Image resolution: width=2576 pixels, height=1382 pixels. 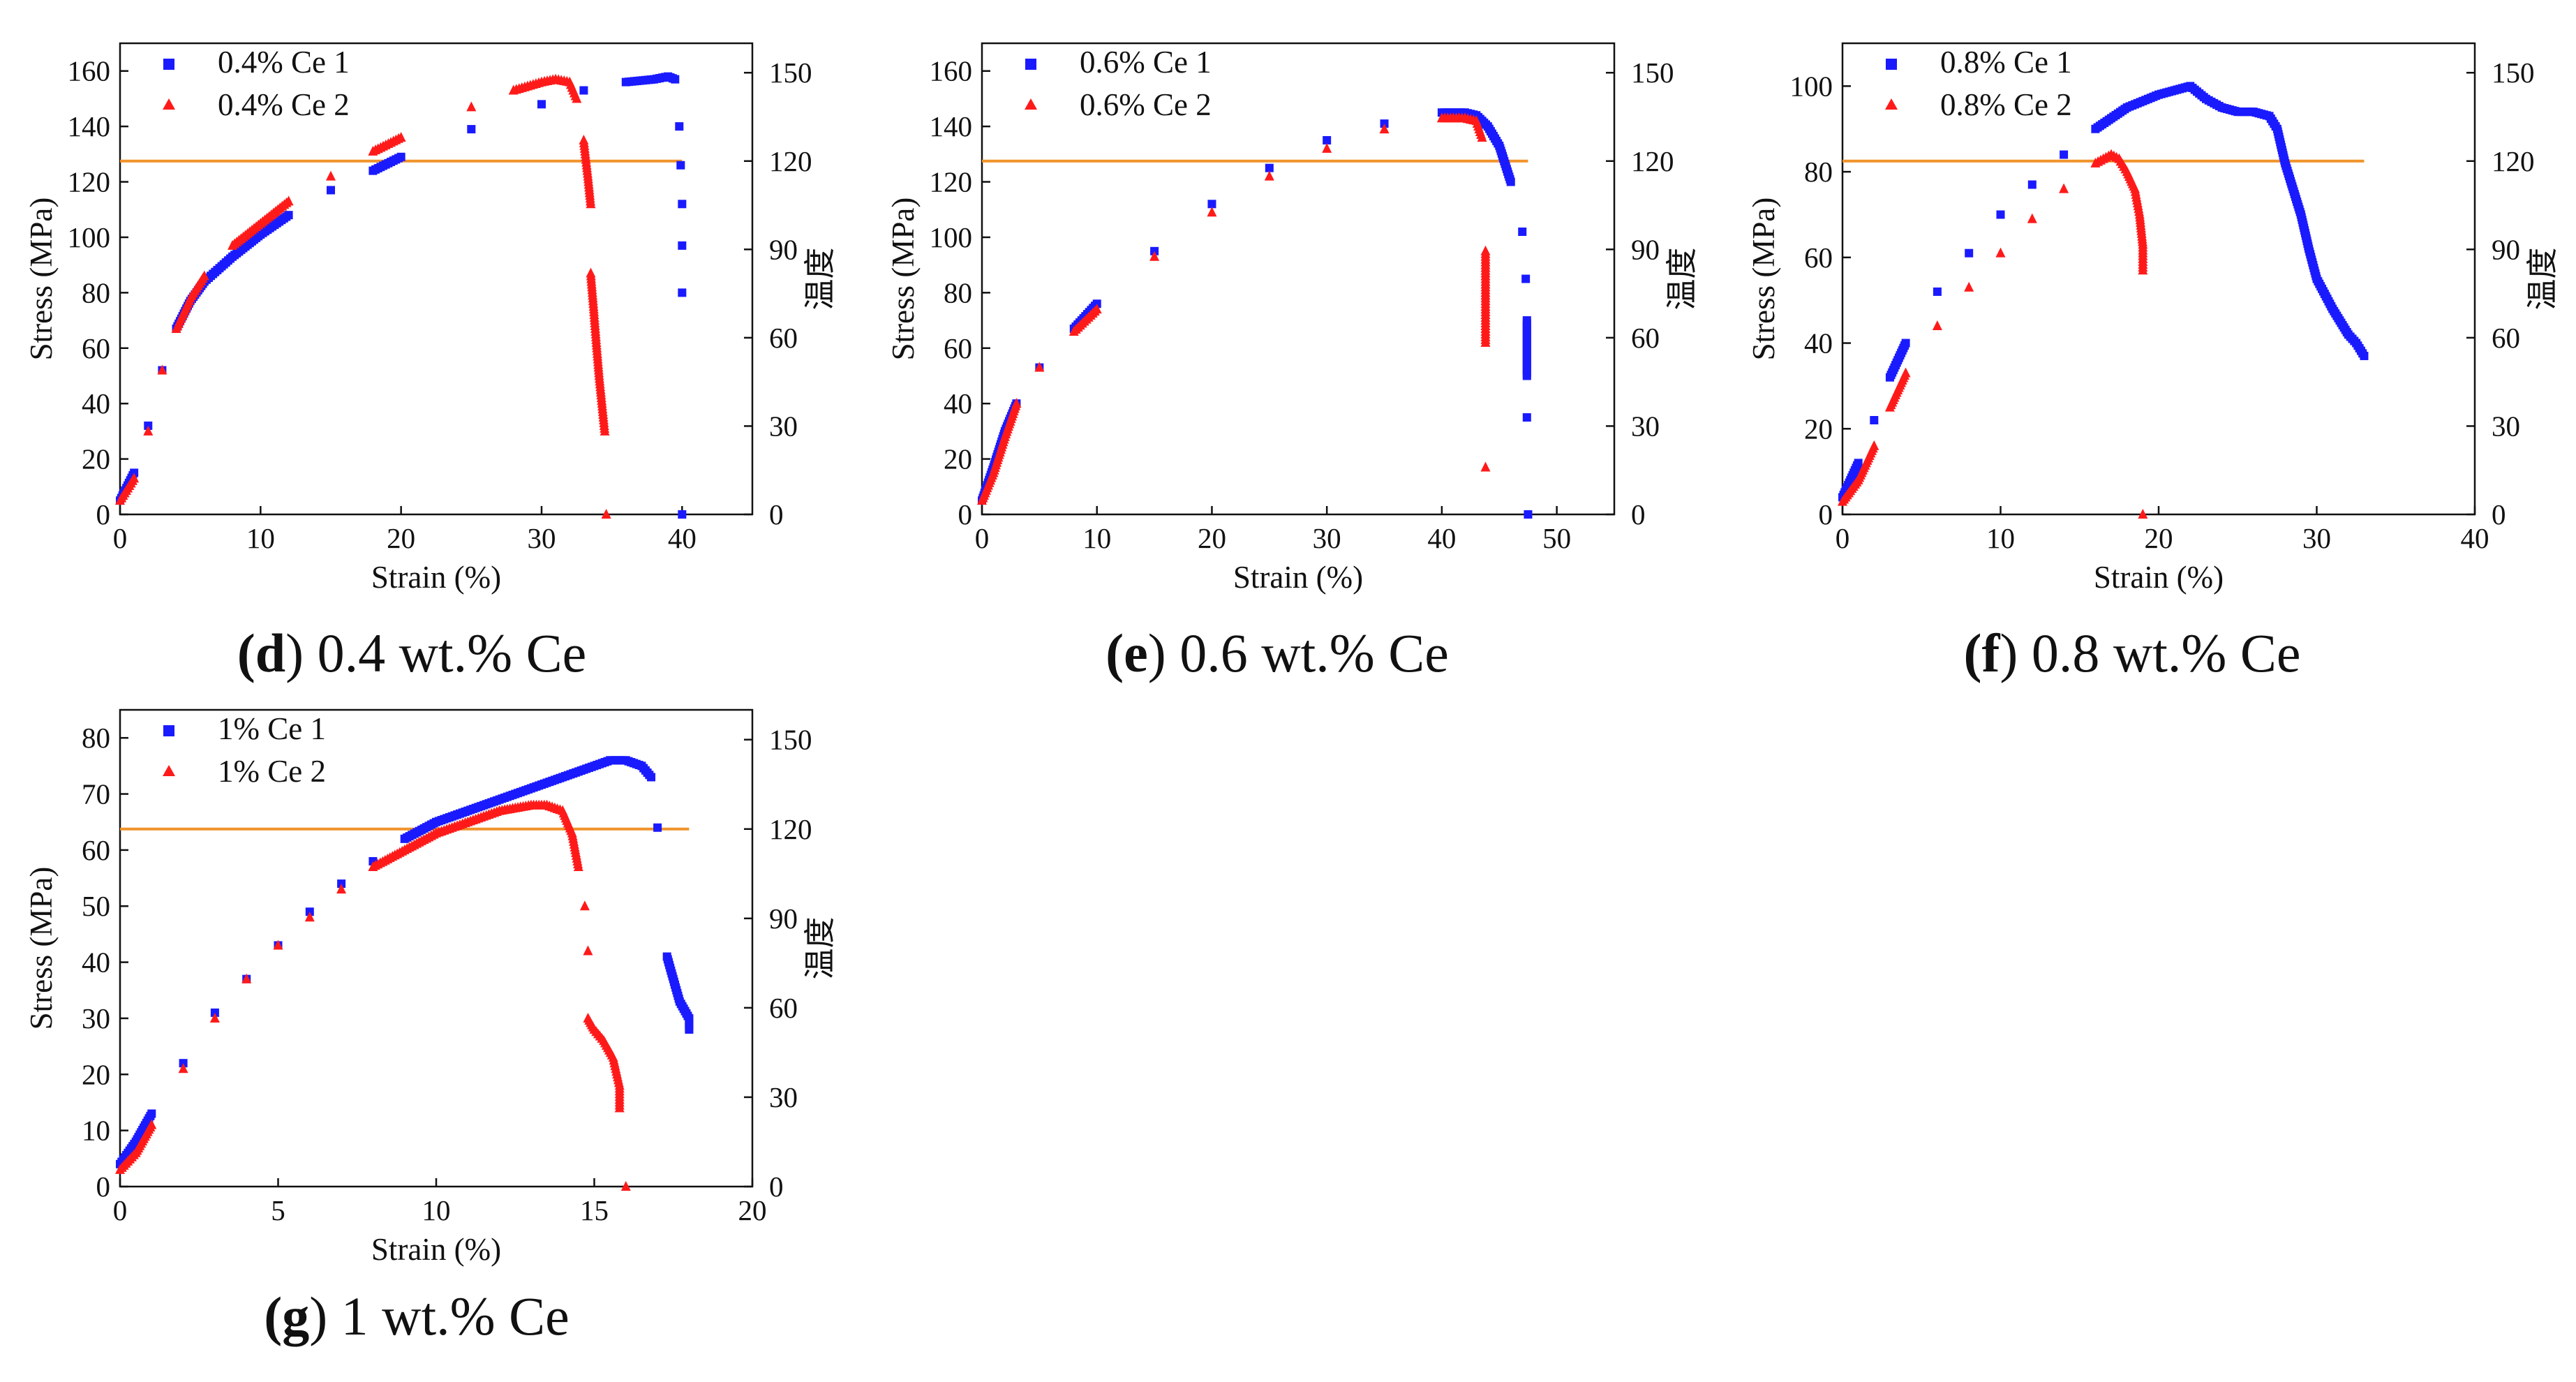 What do you see at coordinates (2159, 538) in the screenshot?
I see `x-tick-label: 20` at bounding box center [2159, 538].